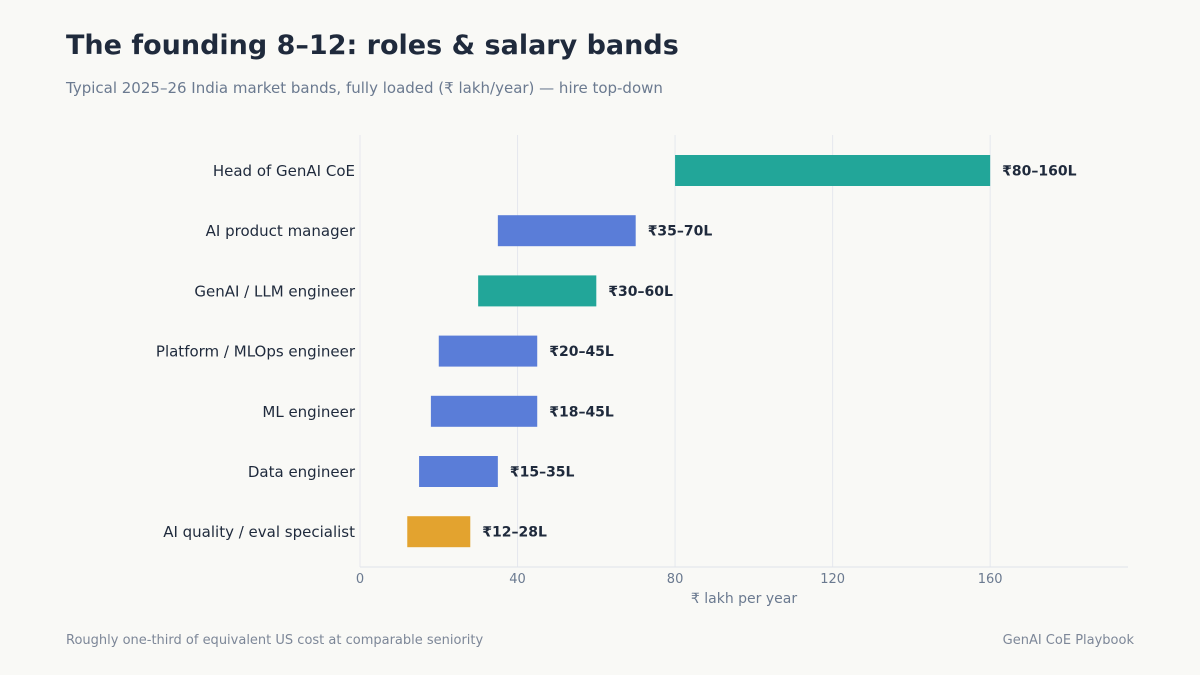  What do you see at coordinates (640, 292) in the screenshot?
I see `value-label: ₹30–60L` at bounding box center [640, 292].